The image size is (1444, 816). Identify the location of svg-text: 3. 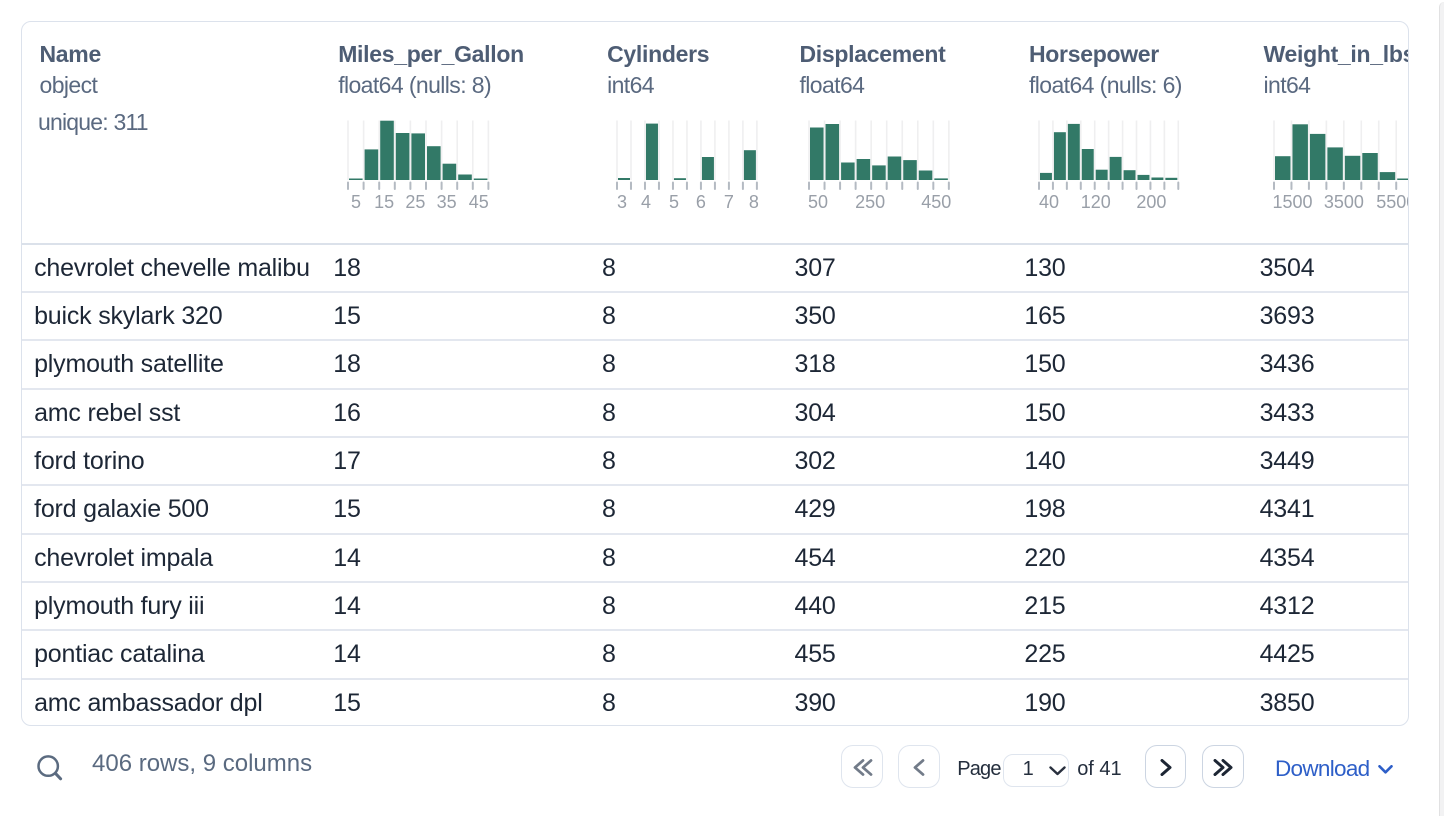
(622, 202).